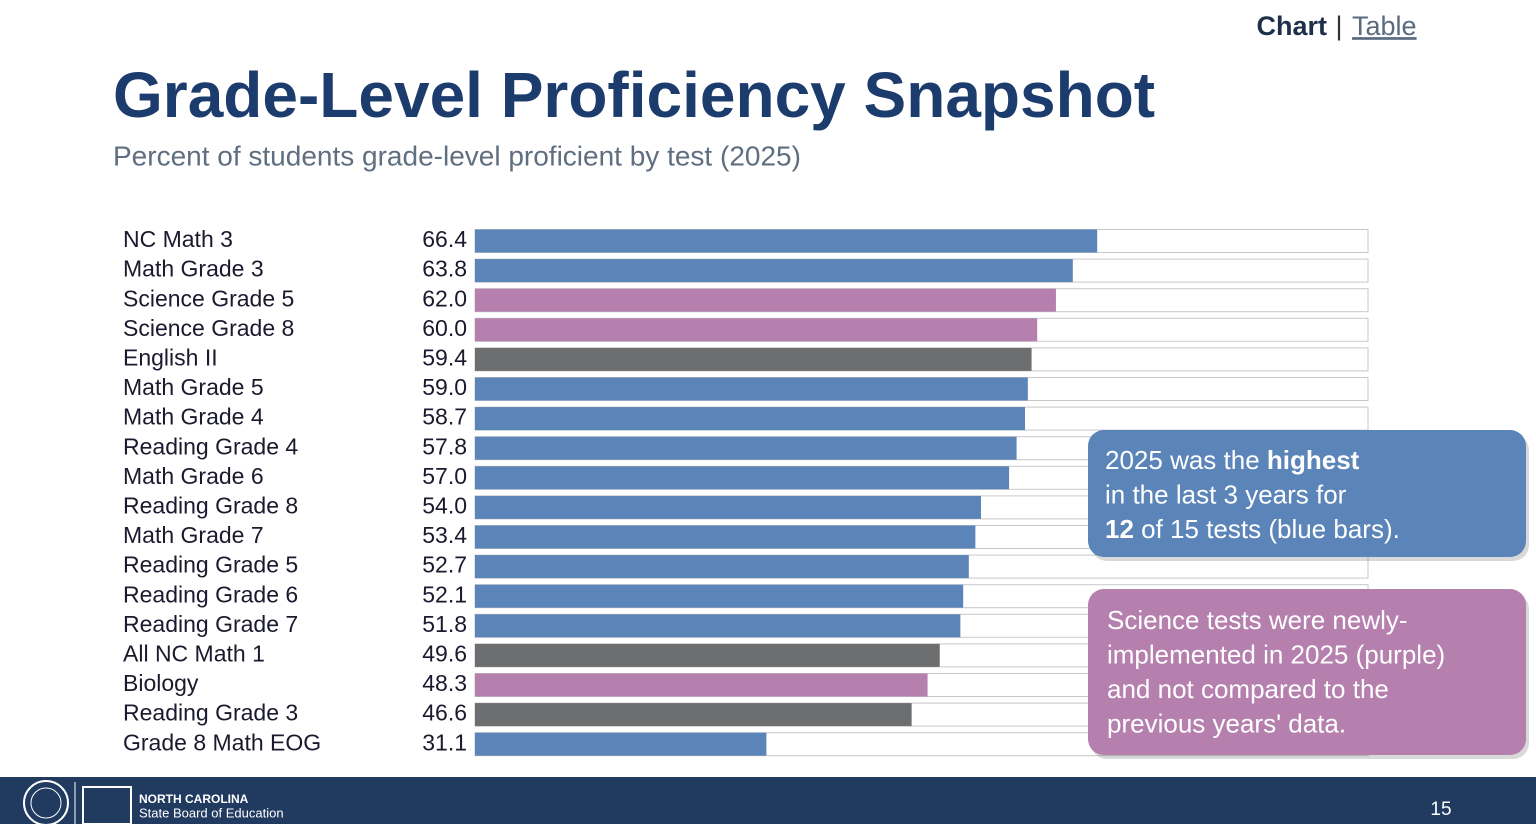 The image size is (1536, 824). What do you see at coordinates (193, 535) in the screenshot?
I see `category-label: Math Grade 7` at bounding box center [193, 535].